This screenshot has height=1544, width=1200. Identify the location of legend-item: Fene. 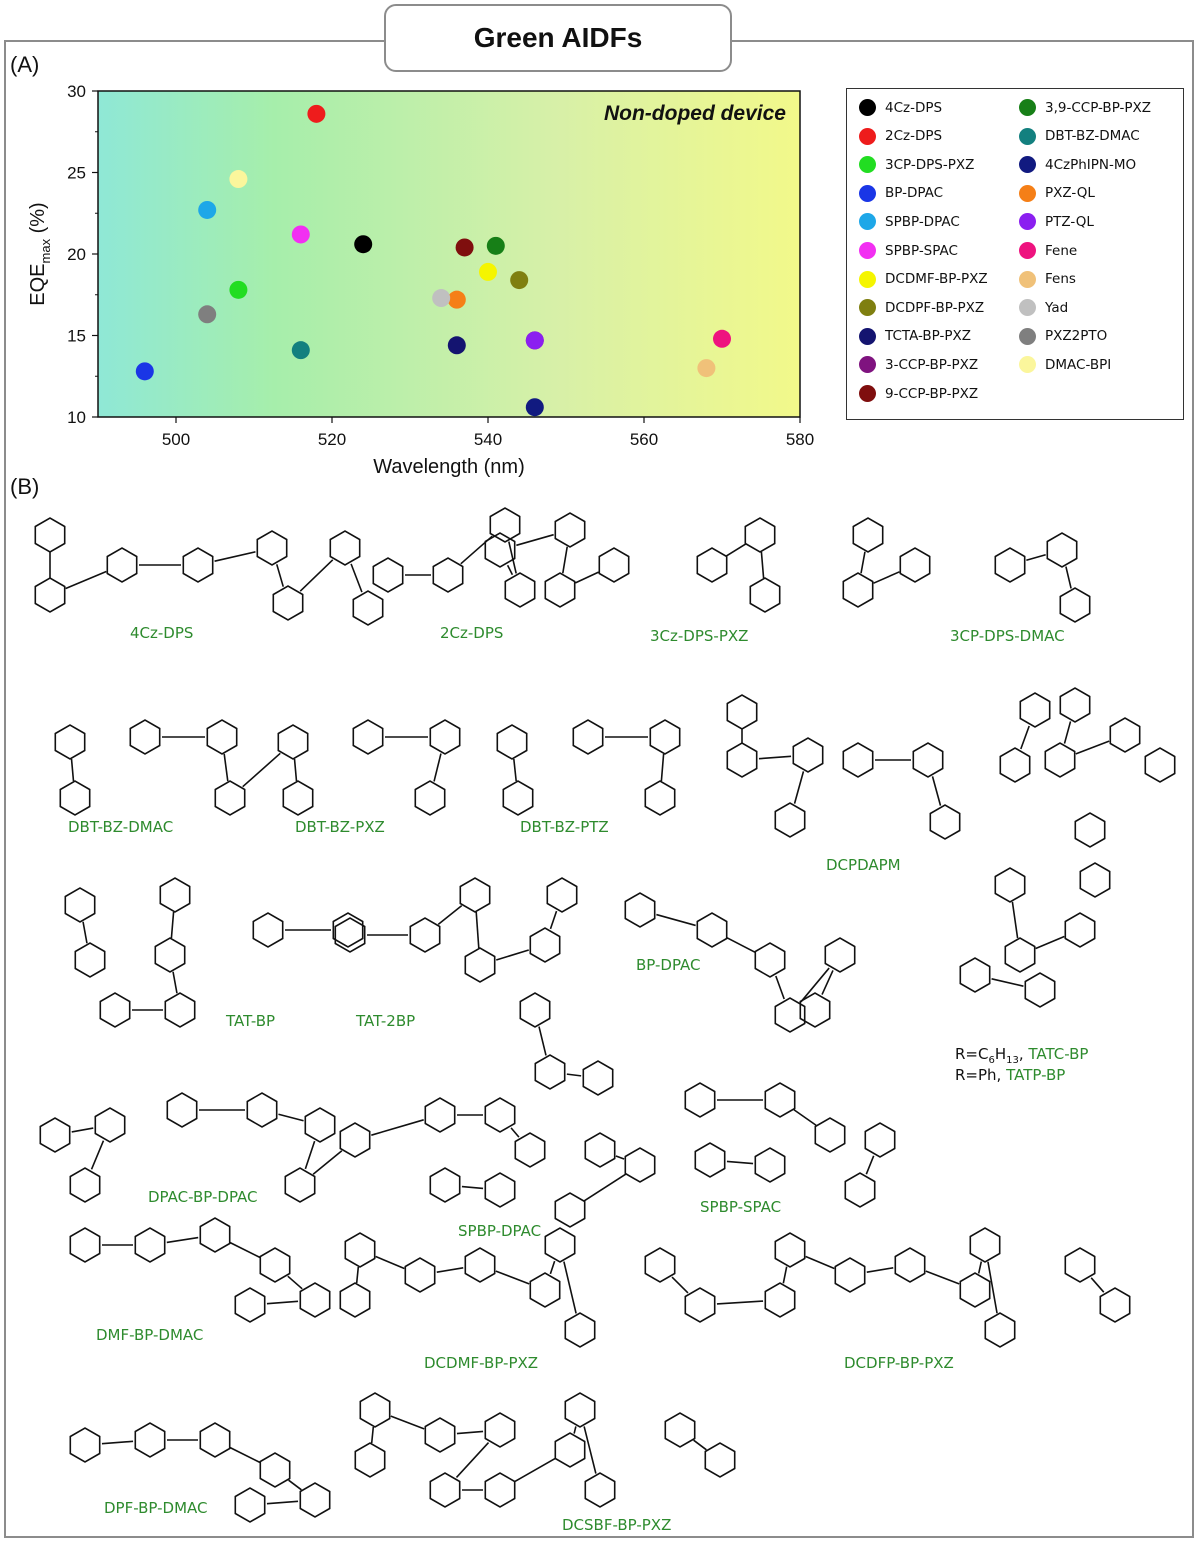
(1048, 250).